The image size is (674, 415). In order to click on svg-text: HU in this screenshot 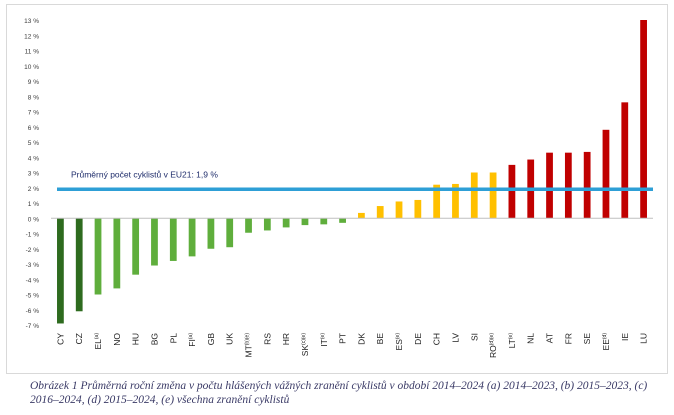, I will do `click(136, 339)`.